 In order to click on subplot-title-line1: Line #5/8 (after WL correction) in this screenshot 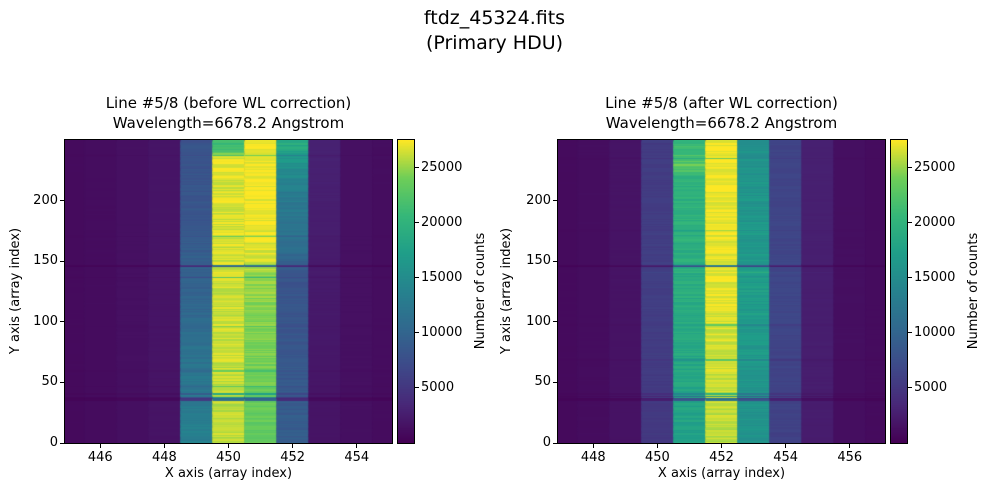, I will do `click(721, 103)`.